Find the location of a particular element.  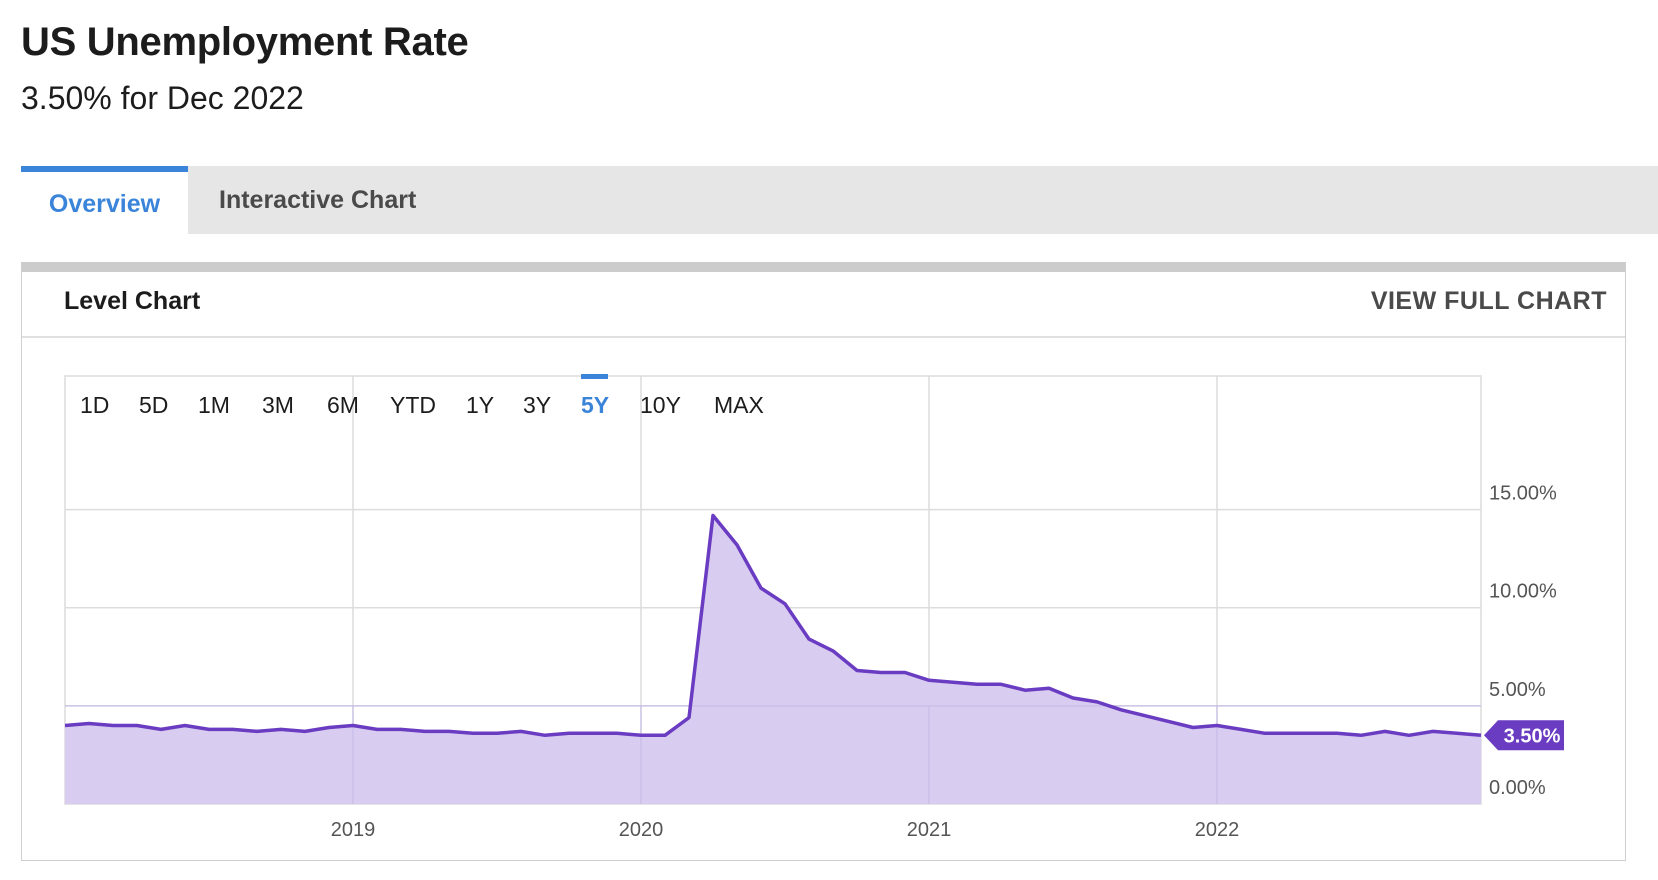

range-button-1d: 1D is located at coordinates (94, 405).